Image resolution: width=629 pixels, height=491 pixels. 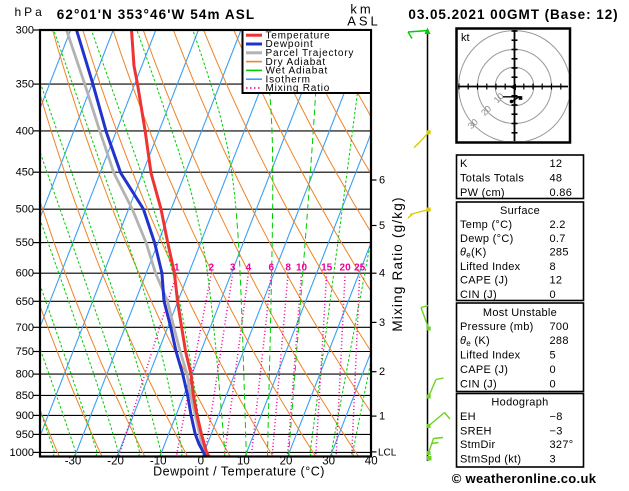 I want to click on svg-text: Wet Adiabat, so click(x=297, y=71).